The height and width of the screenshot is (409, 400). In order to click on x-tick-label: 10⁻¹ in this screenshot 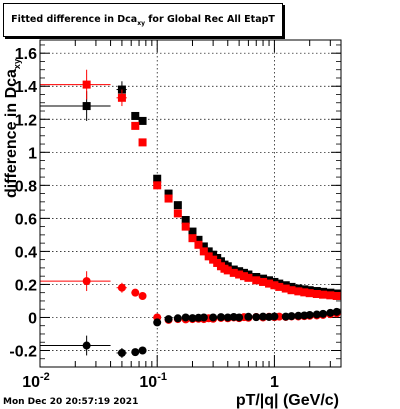, I will do `click(153, 381)`.